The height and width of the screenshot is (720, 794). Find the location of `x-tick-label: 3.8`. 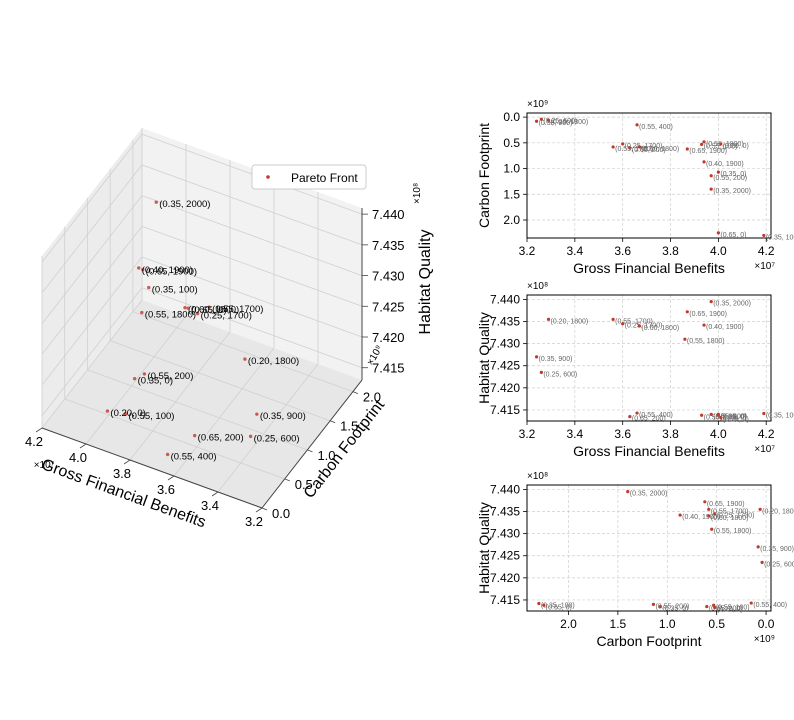

x-tick-label: 3.8 is located at coordinates (122, 473).